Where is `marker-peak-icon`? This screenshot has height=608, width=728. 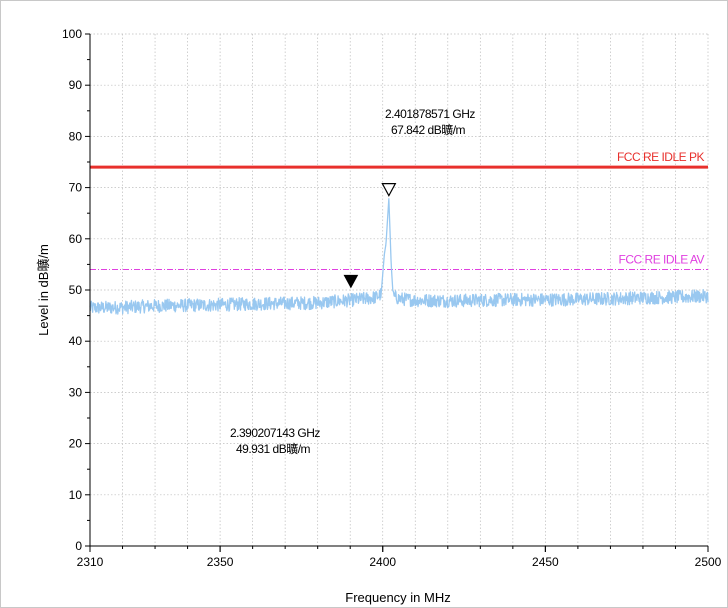 marker-peak-icon is located at coordinates (389, 190).